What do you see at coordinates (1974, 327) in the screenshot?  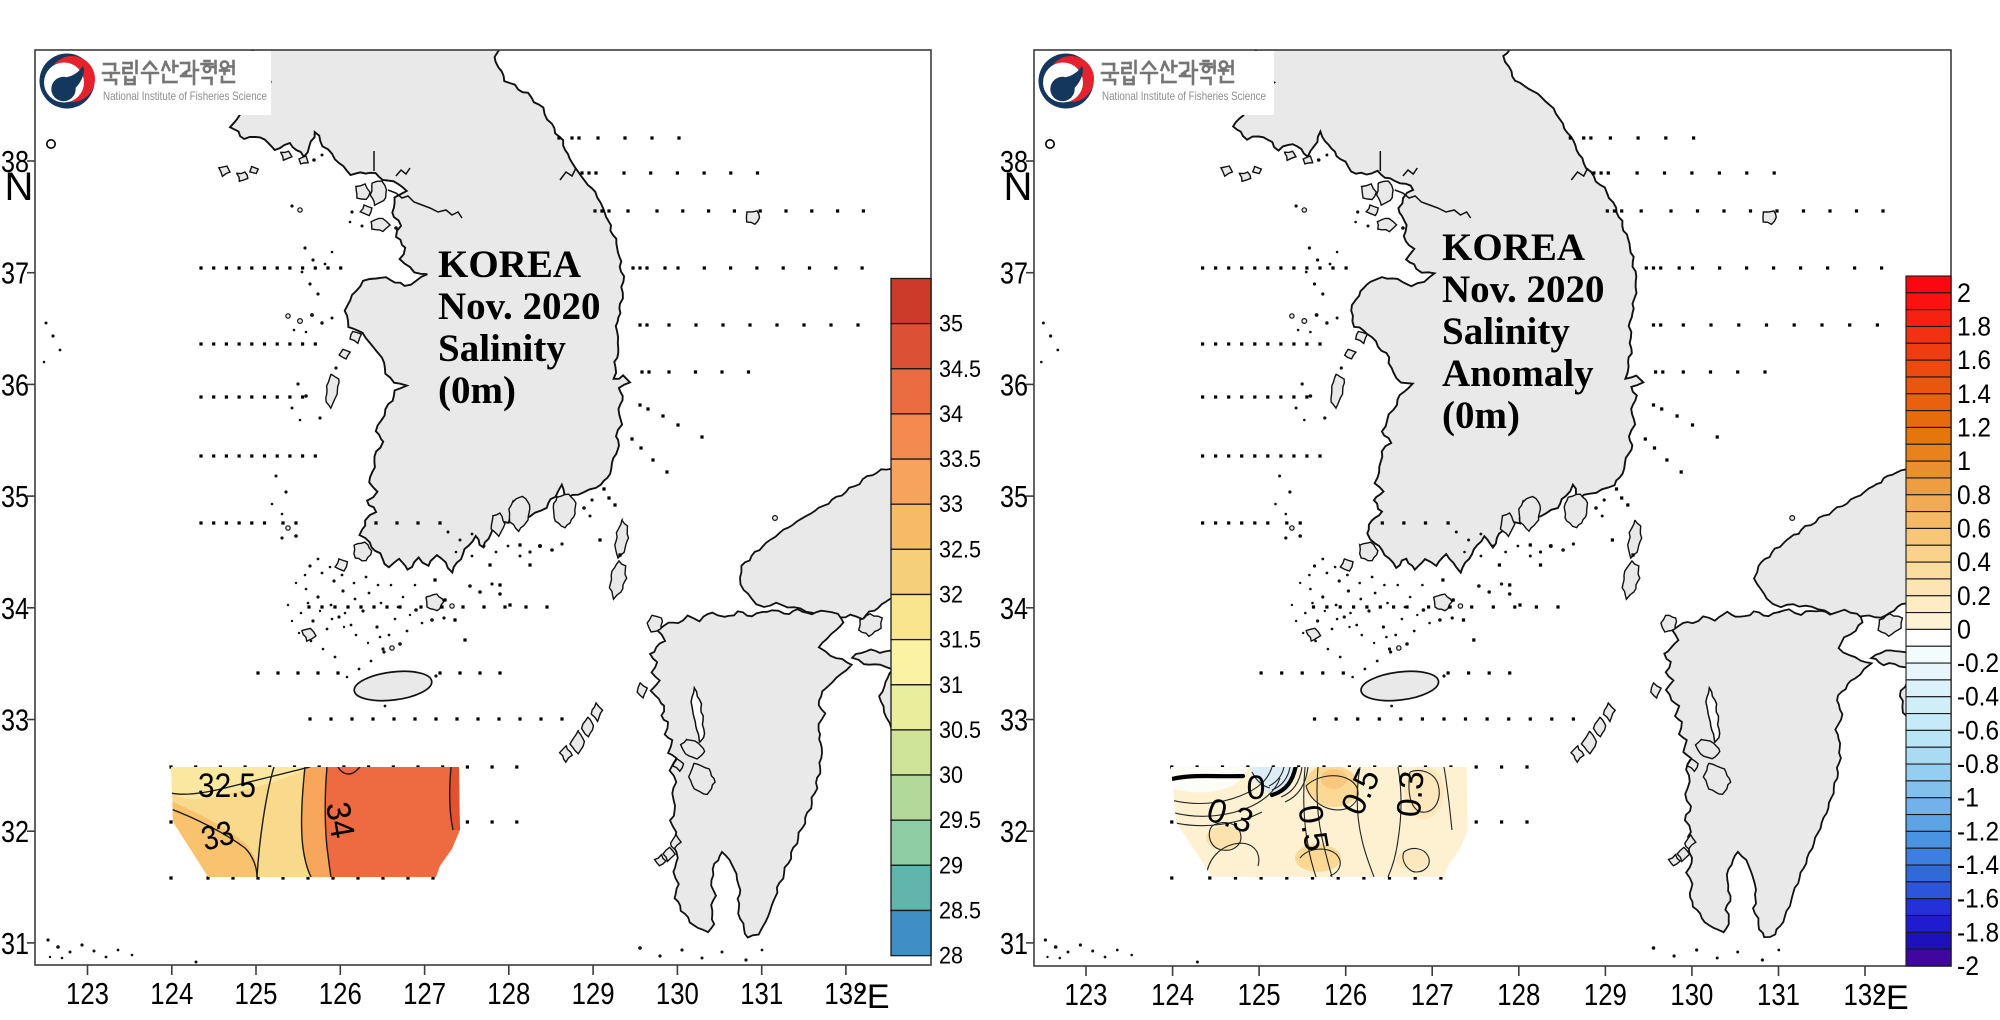 I see `svg-text: 1.8` at bounding box center [1974, 327].